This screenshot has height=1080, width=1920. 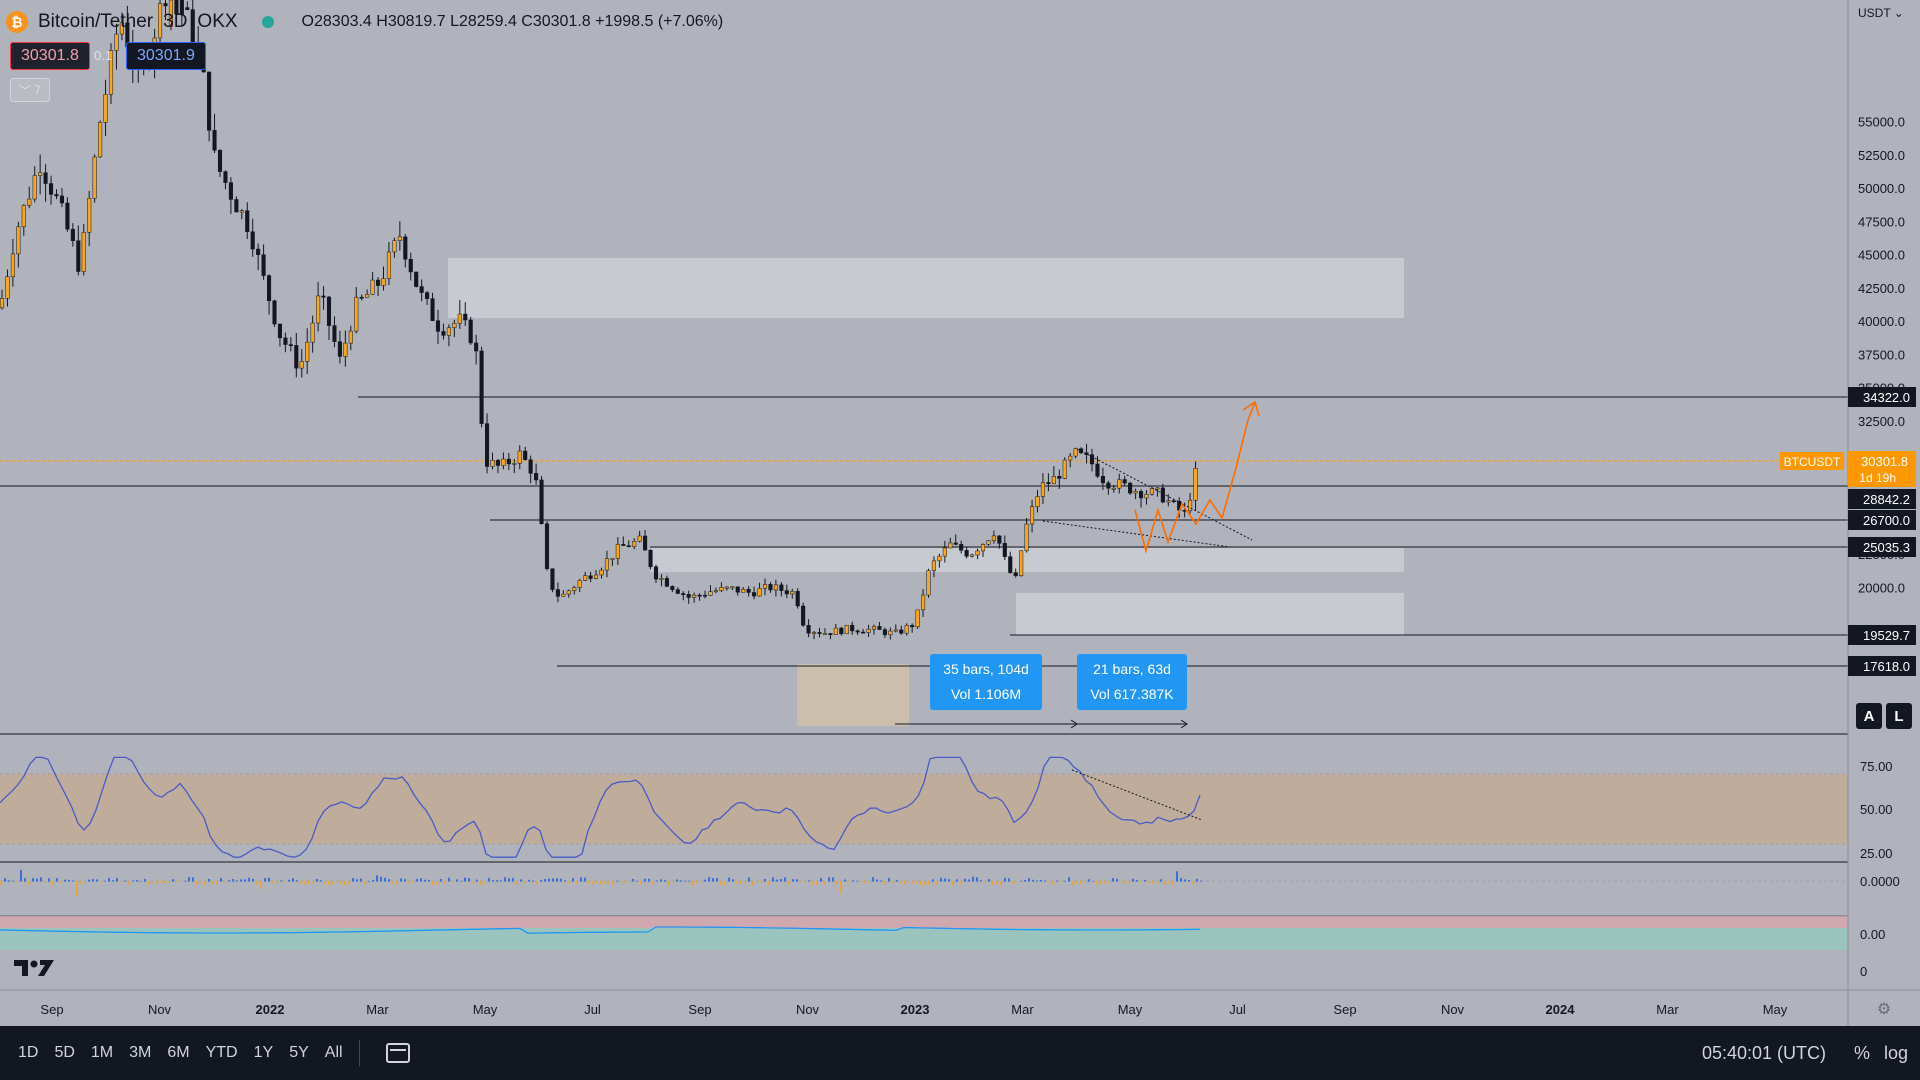 What do you see at coordinates (600, 807) in the screenshot?
I see `rsi-line` at bounding box center [600, 807].